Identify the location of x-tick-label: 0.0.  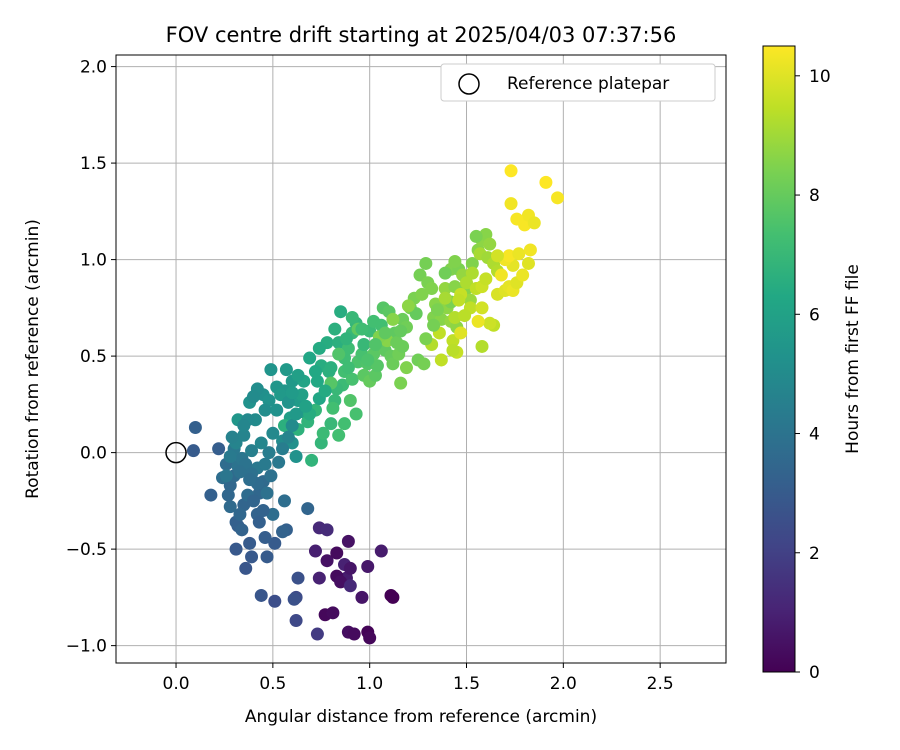
(176, 684).